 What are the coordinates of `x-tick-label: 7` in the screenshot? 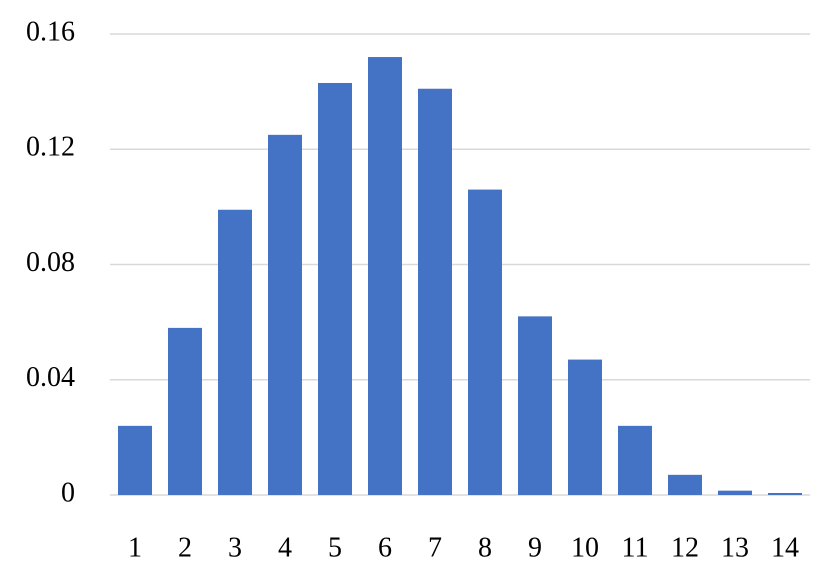 It's located at (435, 547).